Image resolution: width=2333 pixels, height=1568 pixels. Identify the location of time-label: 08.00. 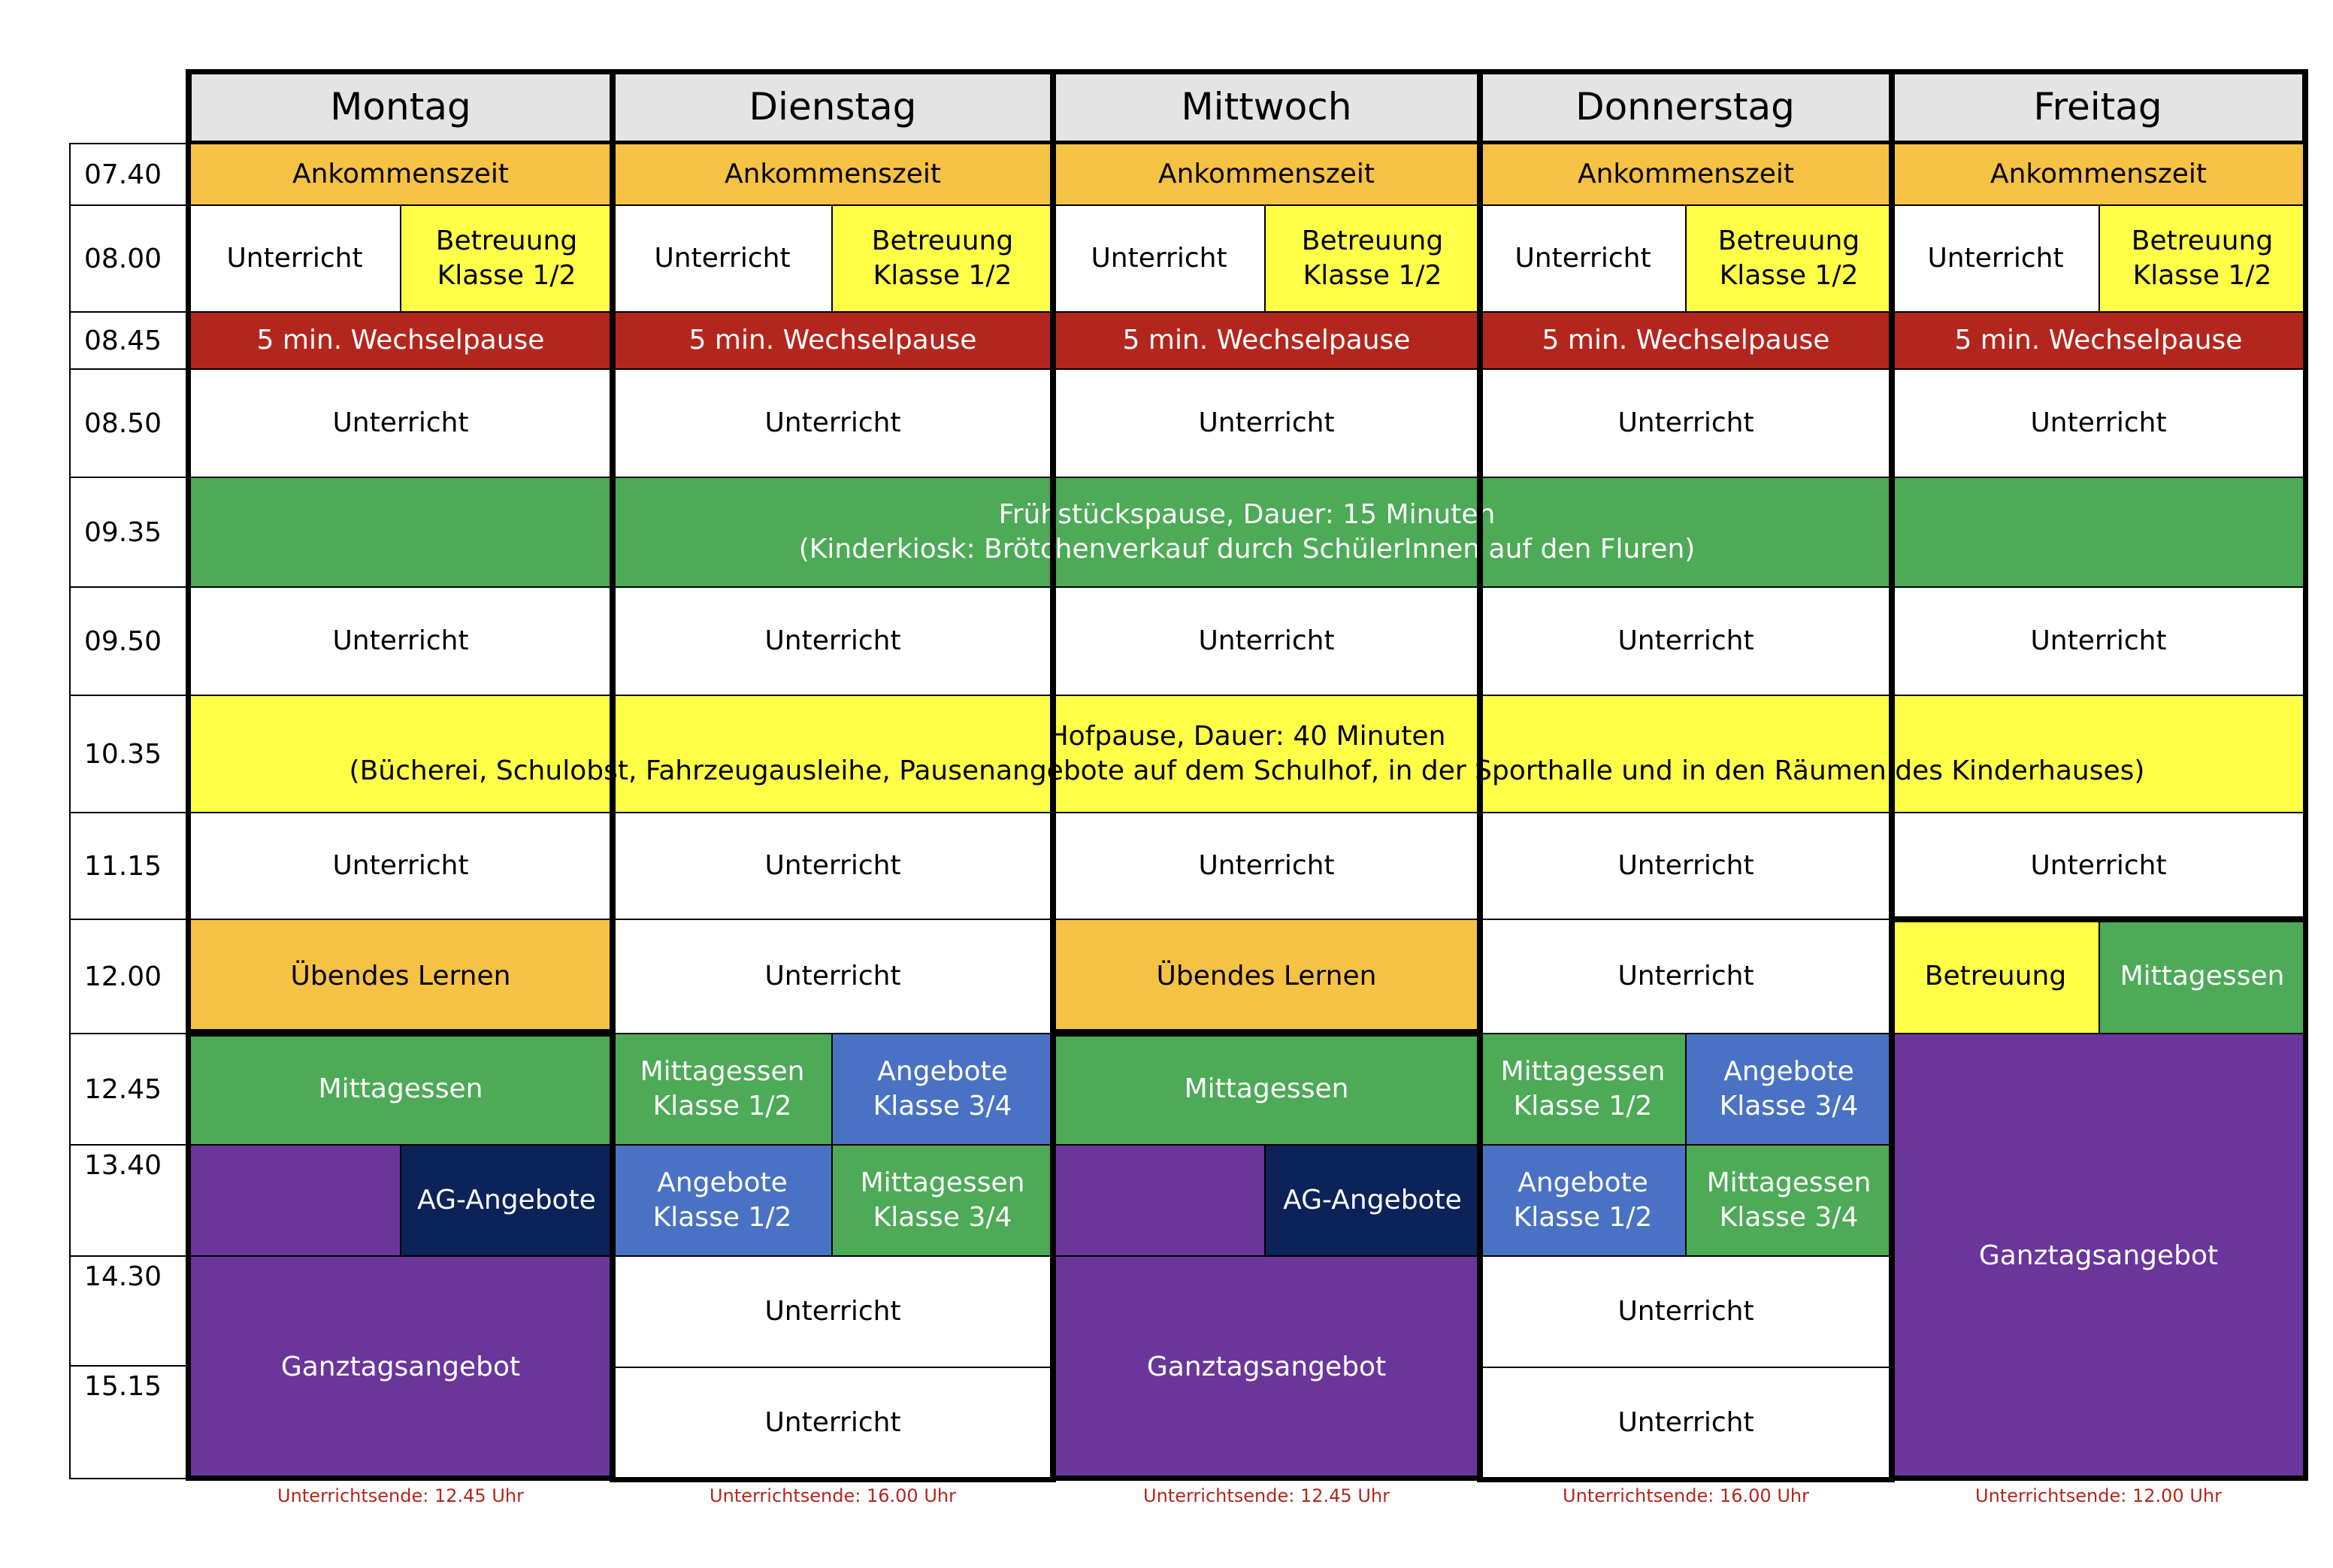
(130, 258).